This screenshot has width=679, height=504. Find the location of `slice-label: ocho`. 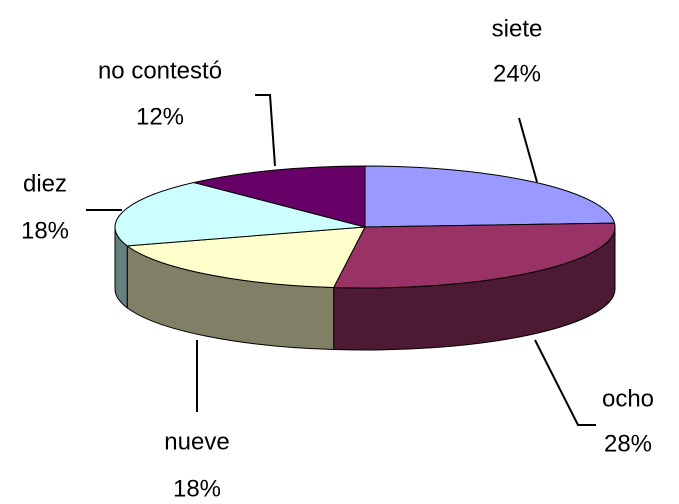

slice-label: ocho is located at coordinates (628, 398).